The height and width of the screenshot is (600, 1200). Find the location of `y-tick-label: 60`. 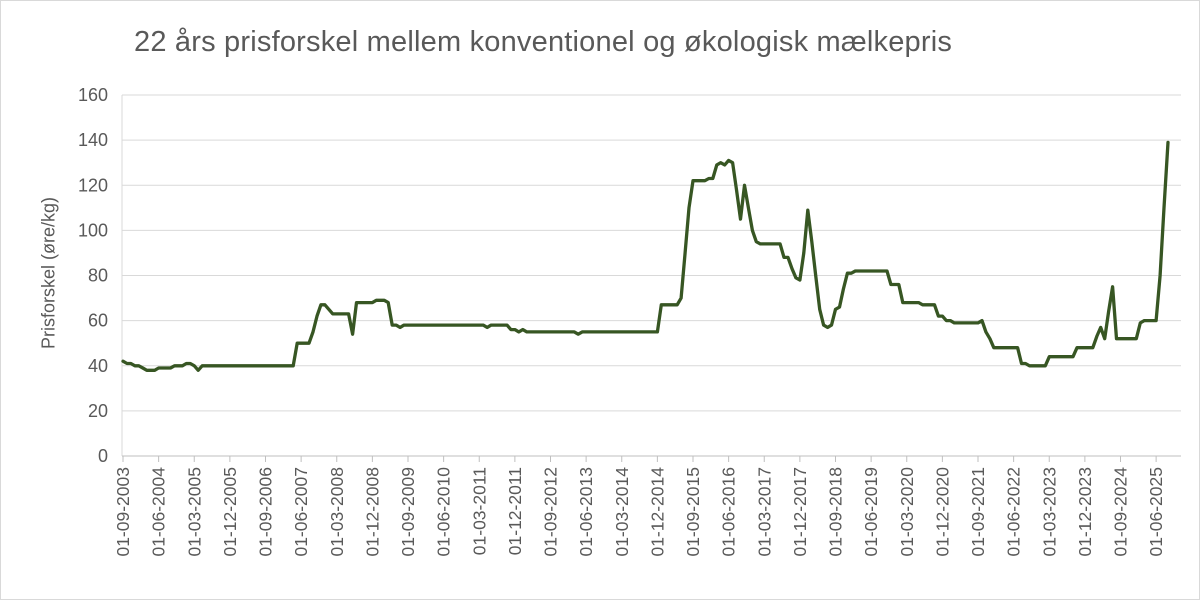

y-tick-label: 60 is located at coordinates (98, 321).